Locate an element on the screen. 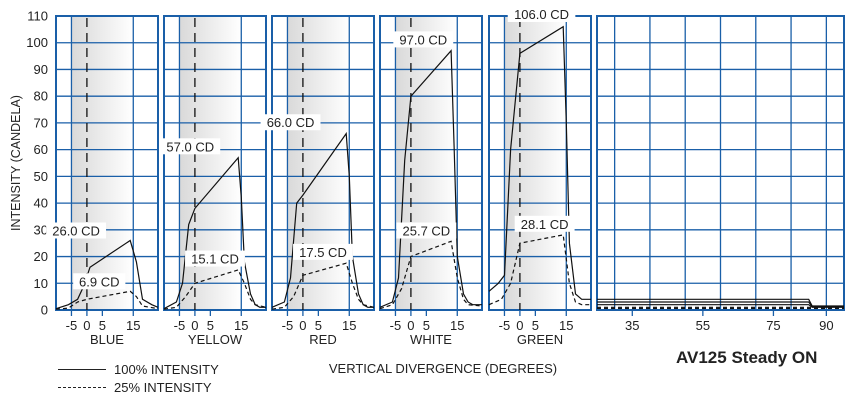  legend-item-solid: 100% INTENSITY is located at coordinates (138, 369).